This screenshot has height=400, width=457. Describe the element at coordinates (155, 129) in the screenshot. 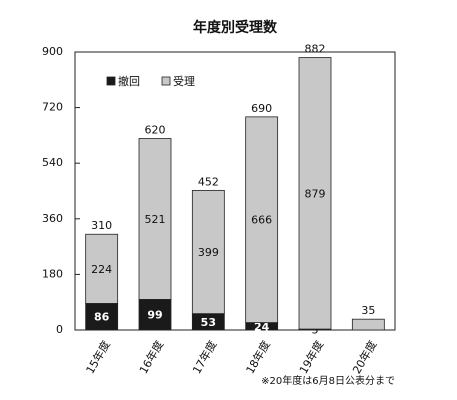

I see `total-label: 620` at that location.